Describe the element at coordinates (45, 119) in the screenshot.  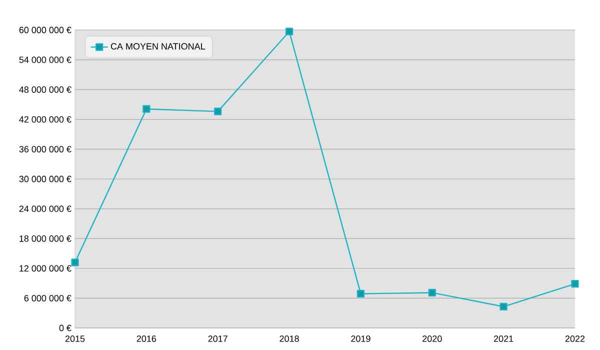
I see `y-tick-label: 42 000 000 €` at that location.